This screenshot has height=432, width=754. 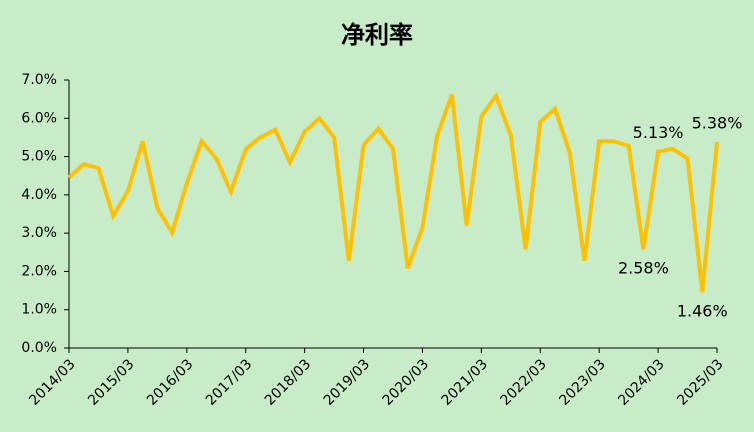 What do you see at coordinates (39, 271) in the screenshot?
I see `y-tick-label: 2.0%` at bounding box center [39, 271].